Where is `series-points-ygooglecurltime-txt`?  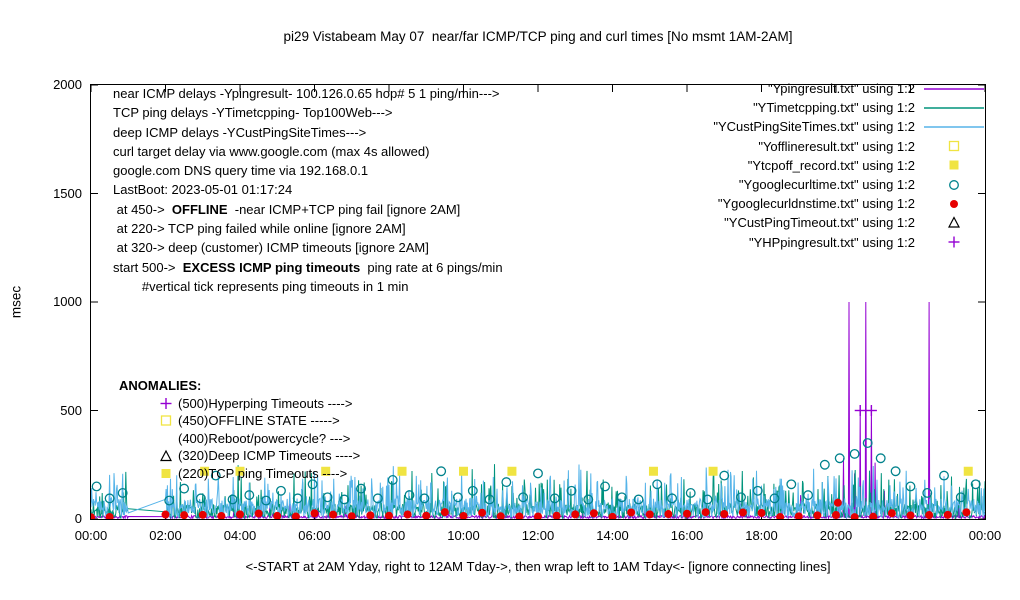
series-points-ygooglecurltime-txt is located at coordinates (536, 472).